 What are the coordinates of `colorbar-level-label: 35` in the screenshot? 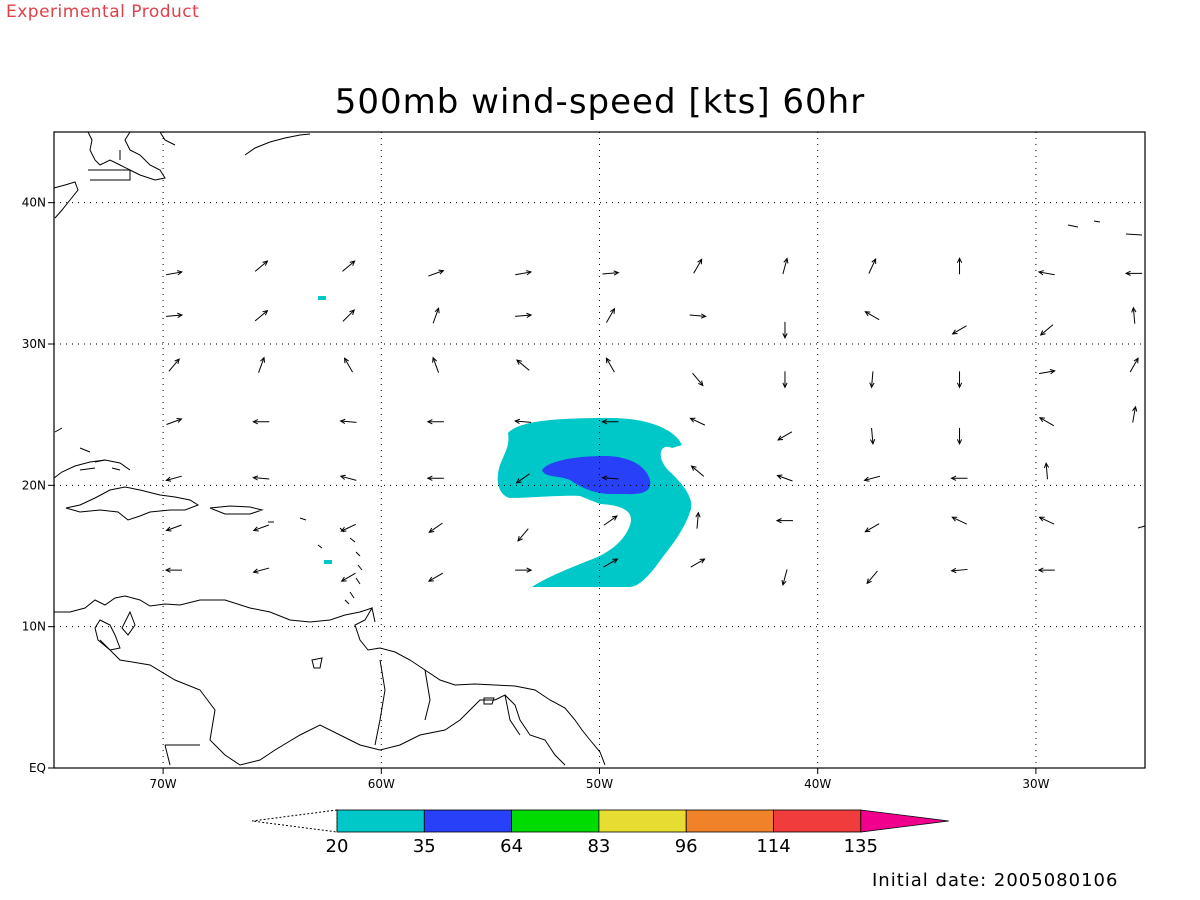 It's located at (424, 846).